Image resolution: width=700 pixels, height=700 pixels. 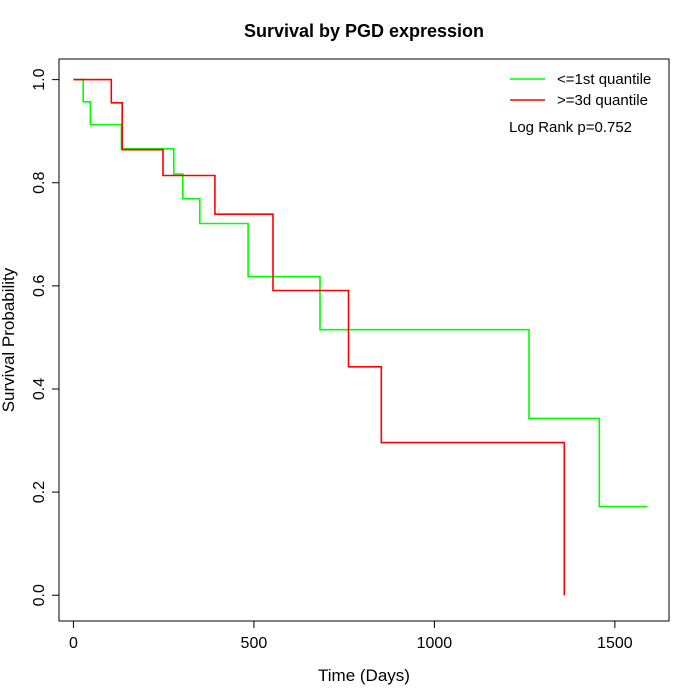 I want to click on x-axis: 0 500 1000 1500, so click(x=351, y=636).